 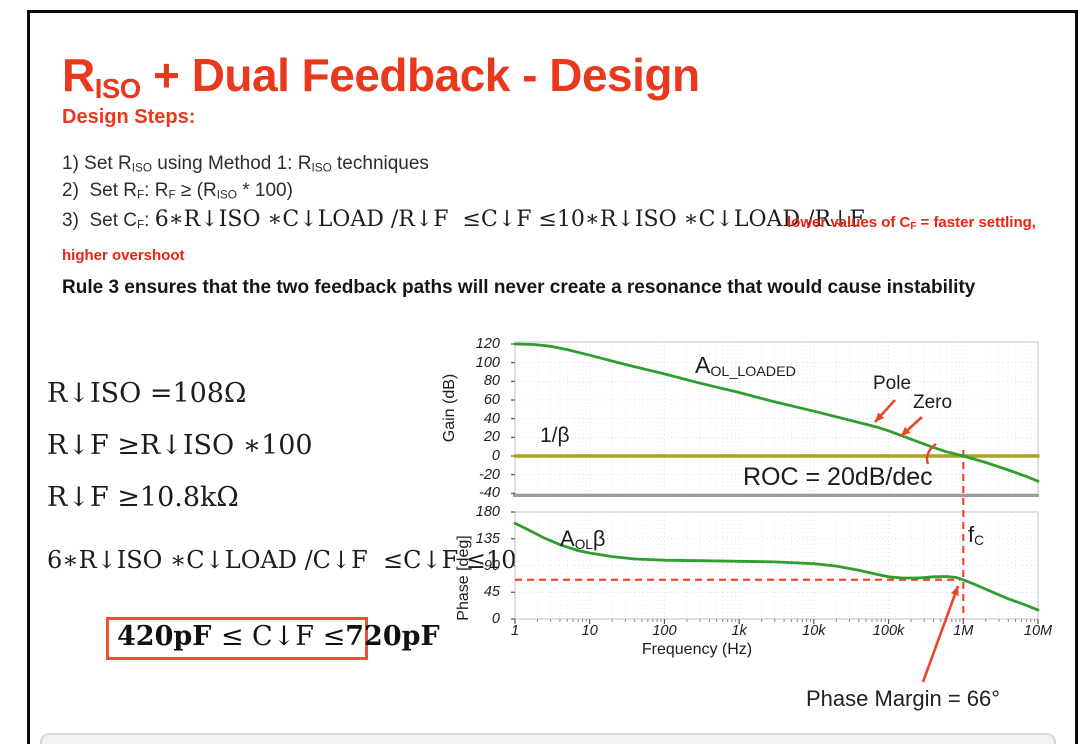 What do you see at coordinates (963, 631) in the screenshot?
I see `tick-label: 1M` at bounding box center [963, 631].